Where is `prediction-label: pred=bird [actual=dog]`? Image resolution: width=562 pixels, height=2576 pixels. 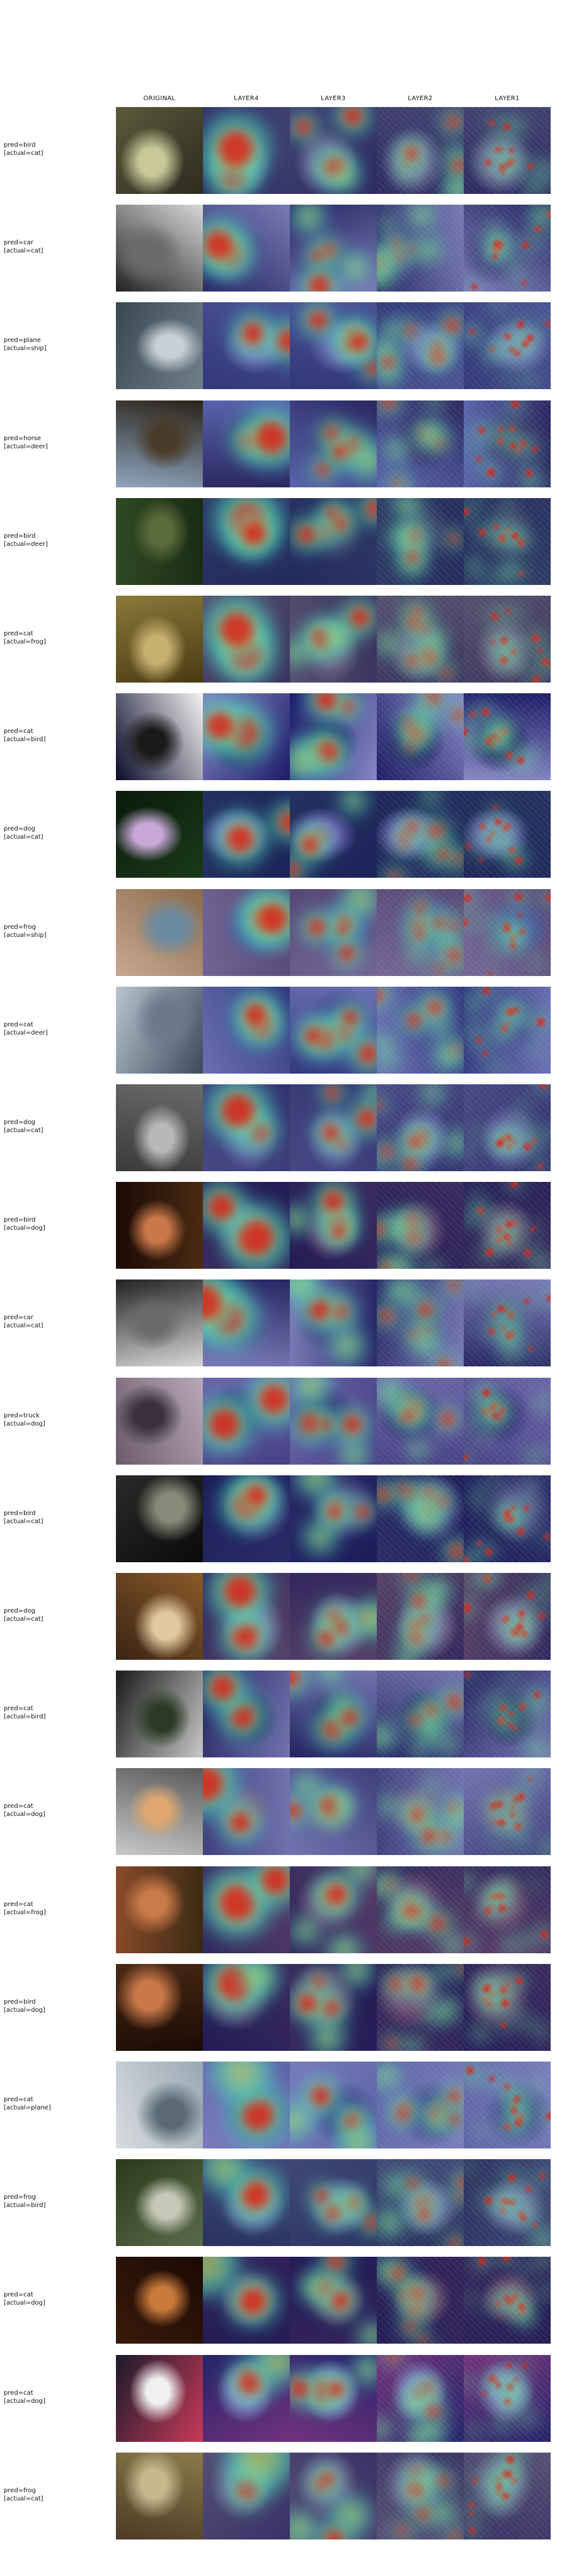 prediction-label: pred=bird [actual=dog] is located at coordinates (58, 1224).